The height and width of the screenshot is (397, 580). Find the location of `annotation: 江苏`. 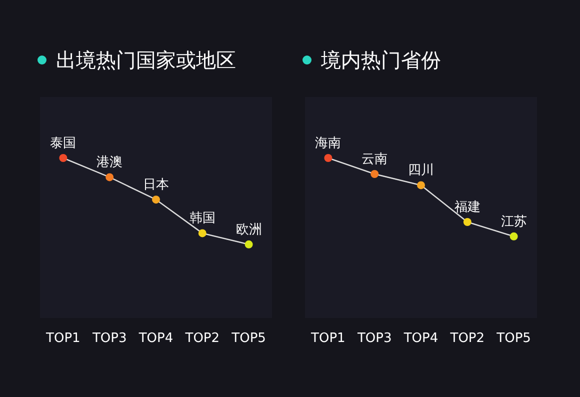

annotation: 江苏 is located at coordinates (513, 222).